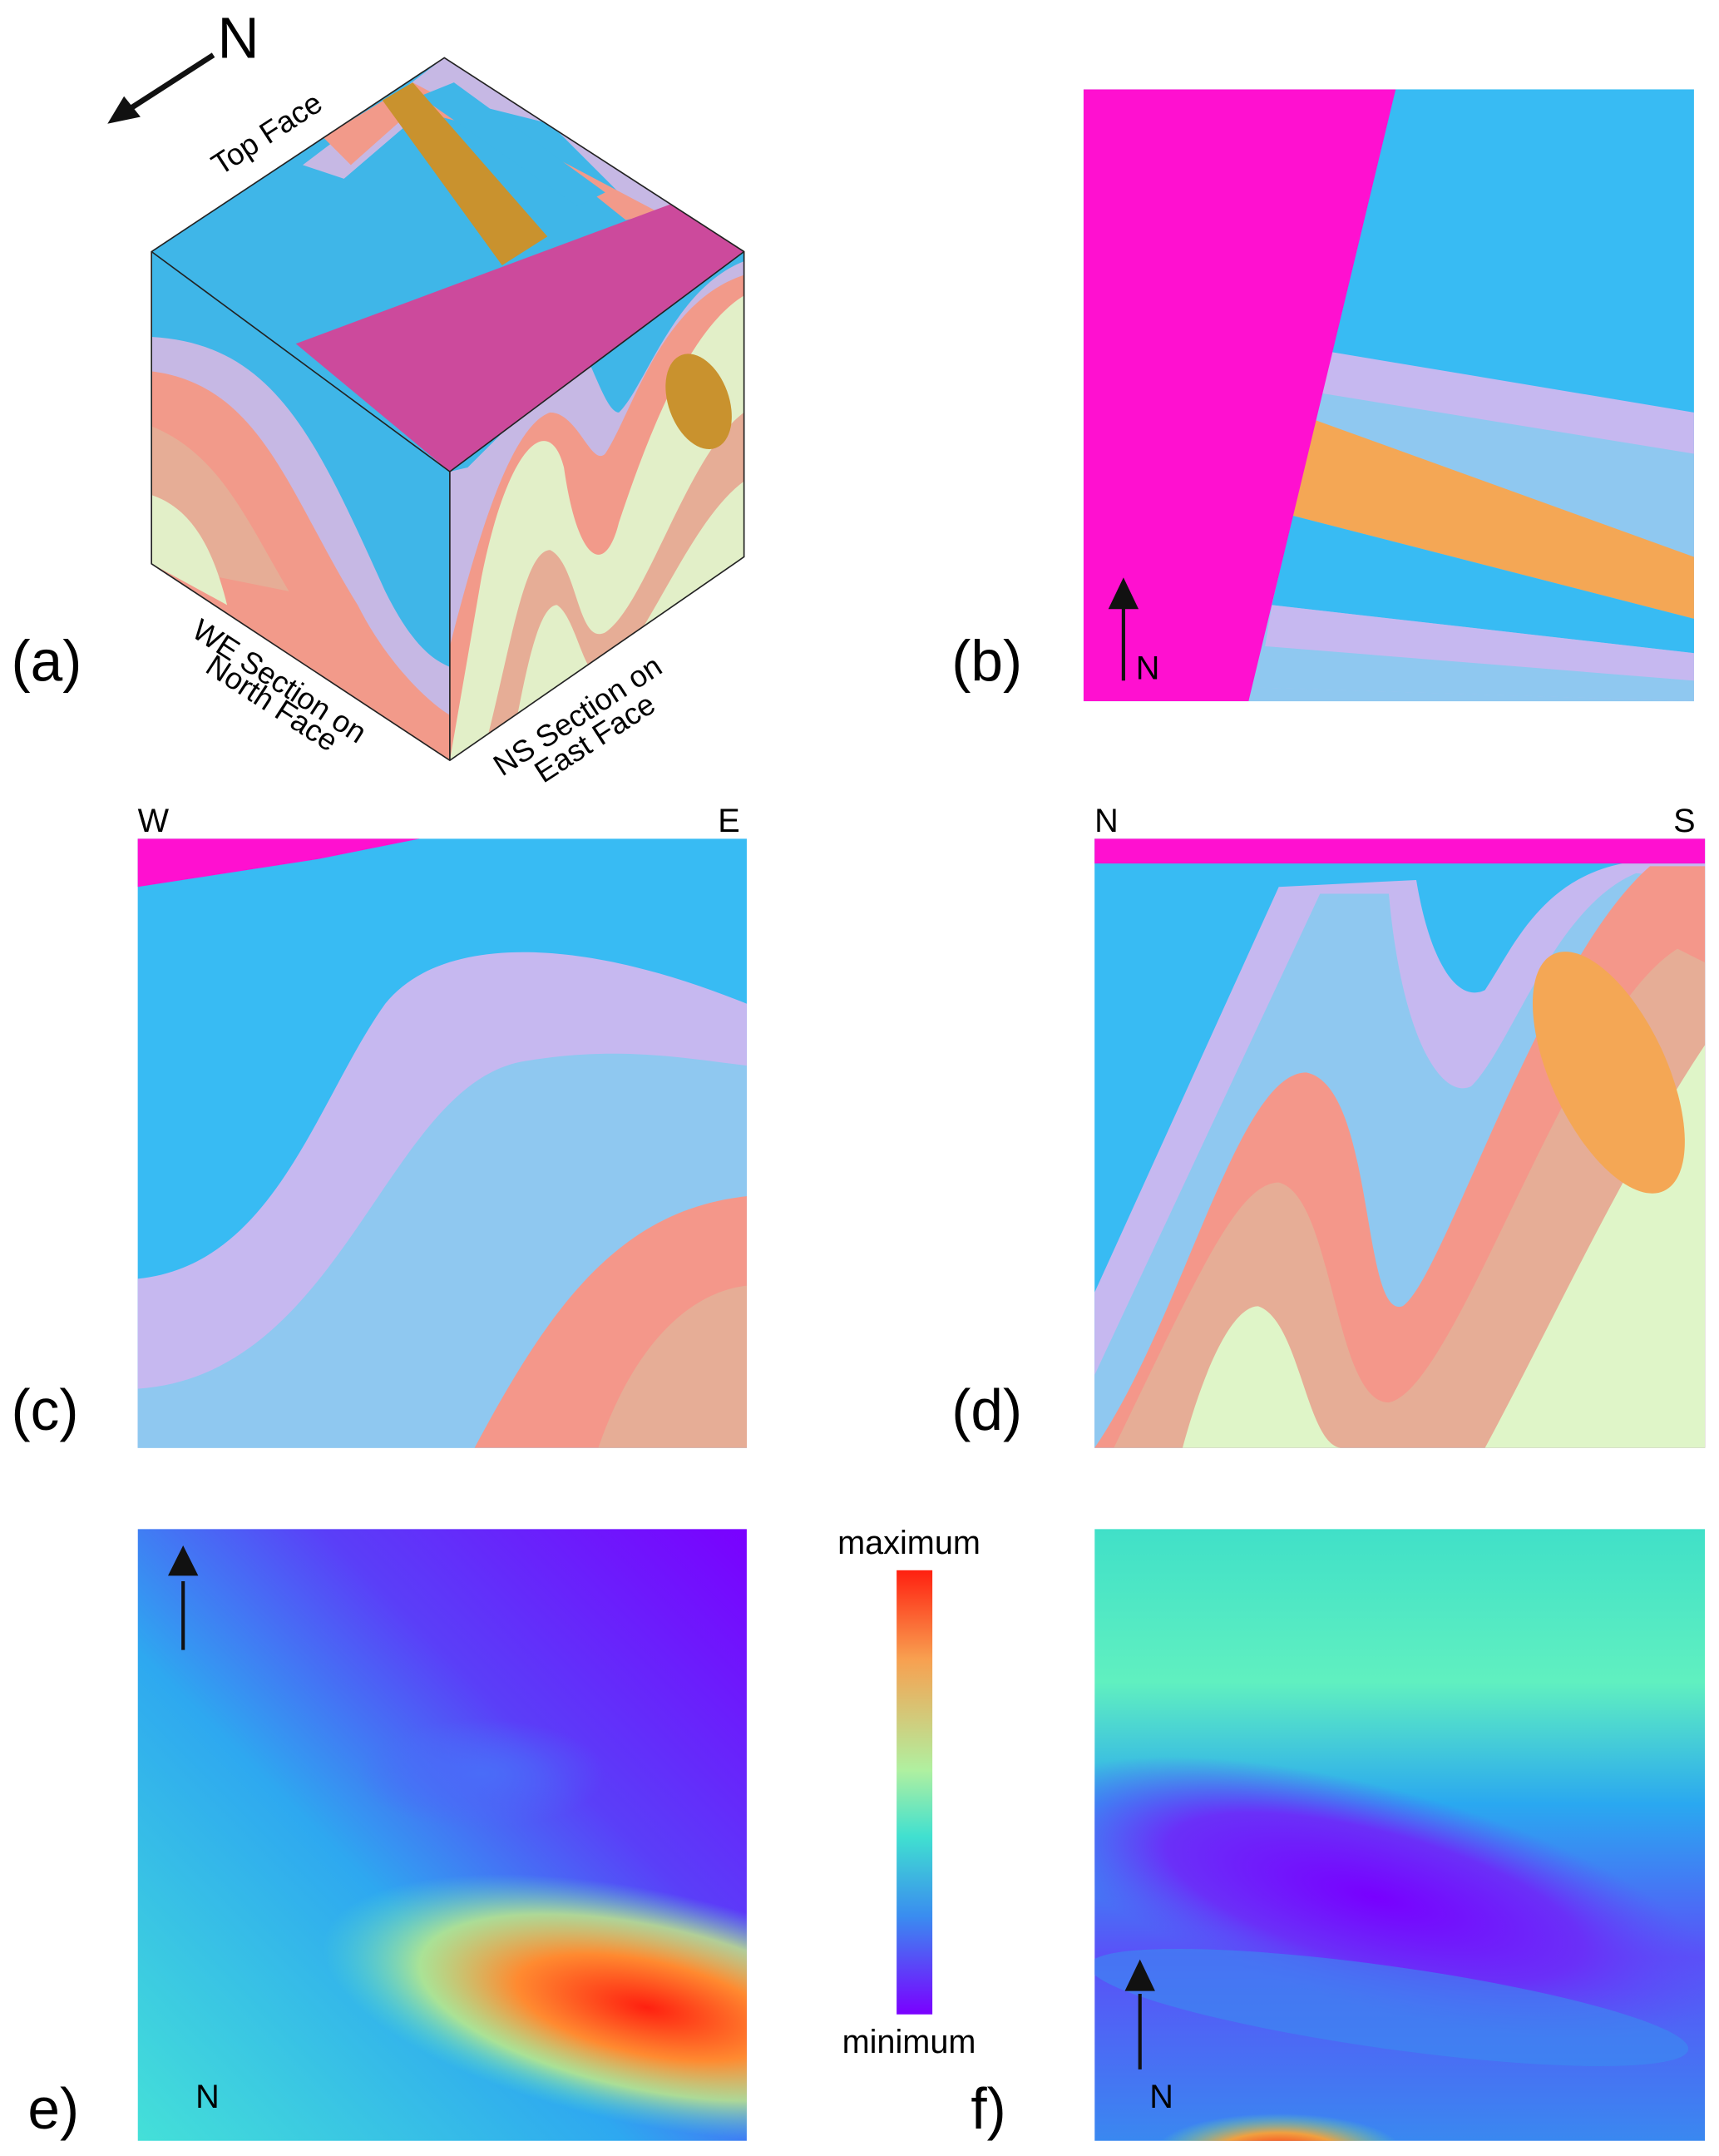 The image size is (1719, 2156). What do you see at coordinates (45, 1410) in the screenshot?
I see `panel-label: (c)` at bounding box center [45, 1410].